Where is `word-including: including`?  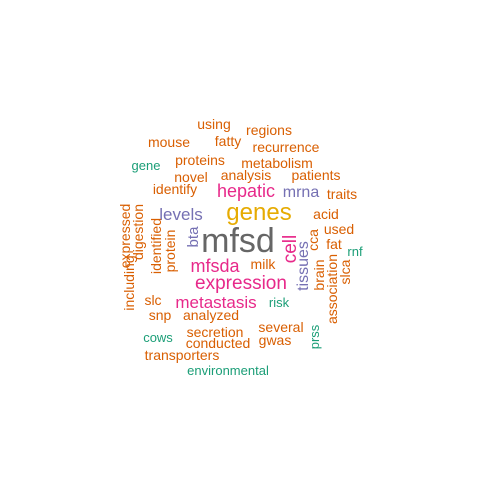
word-including: including is located at coordinates (129, 282).